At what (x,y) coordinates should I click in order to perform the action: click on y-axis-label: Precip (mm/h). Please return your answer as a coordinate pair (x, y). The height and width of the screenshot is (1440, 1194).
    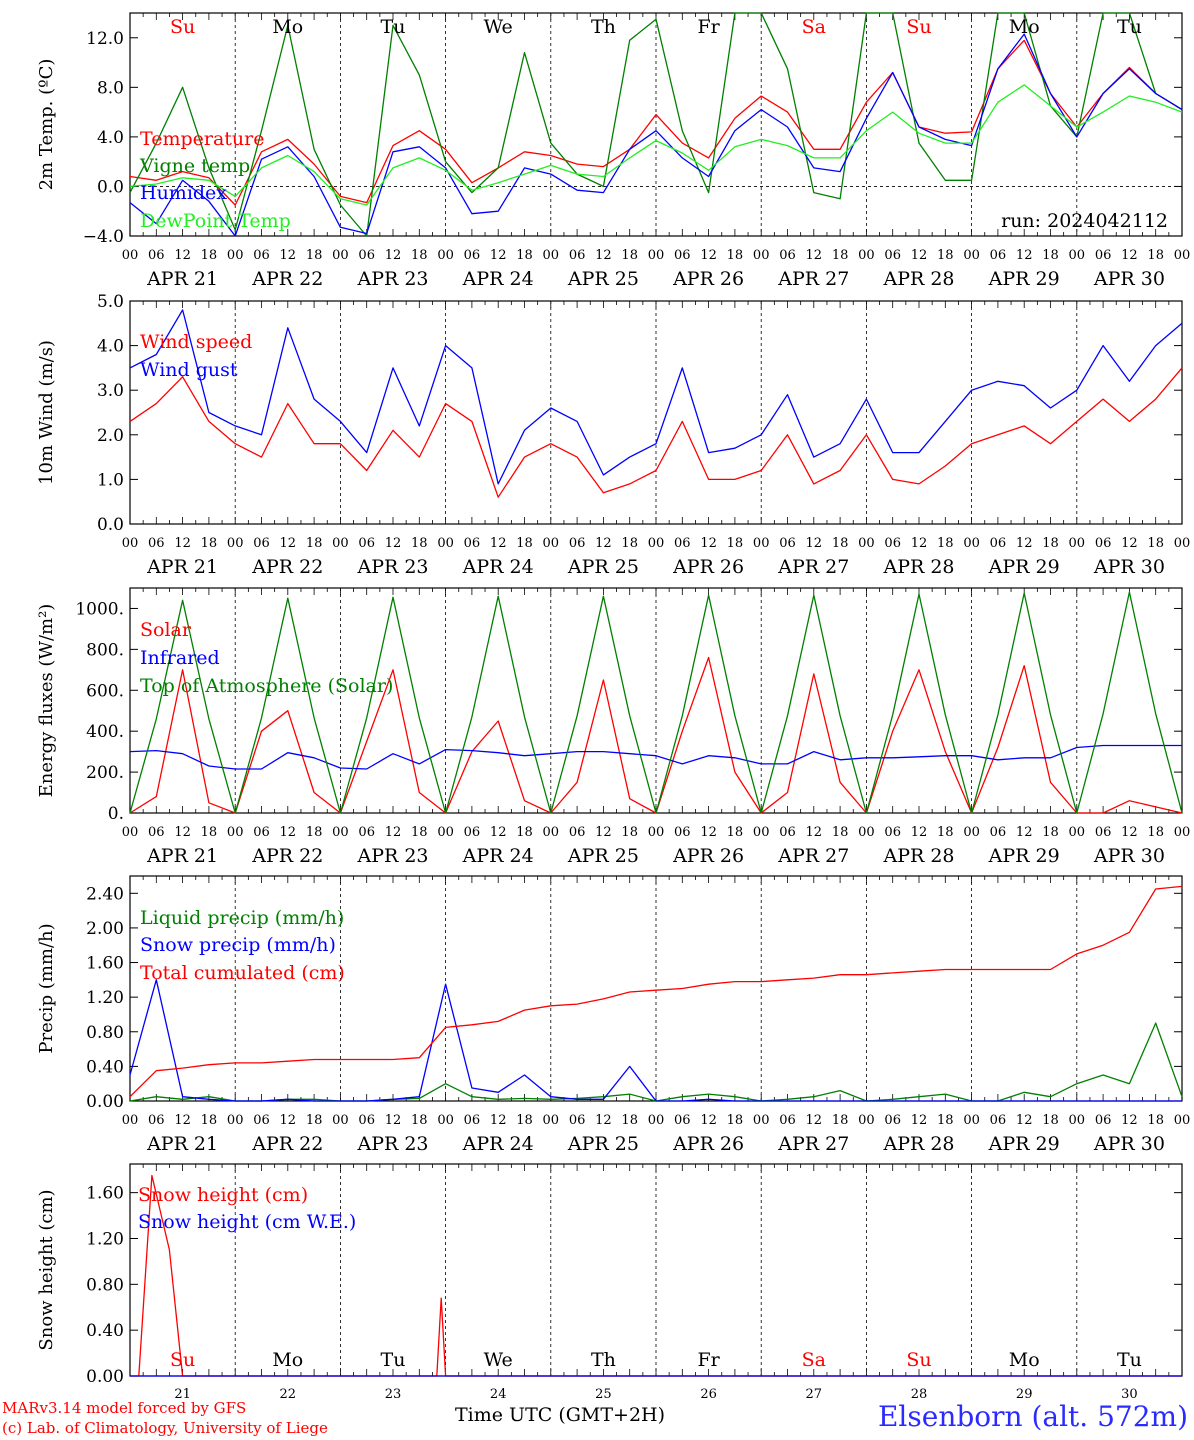
    Looking at the image, I should click on (46, 988).